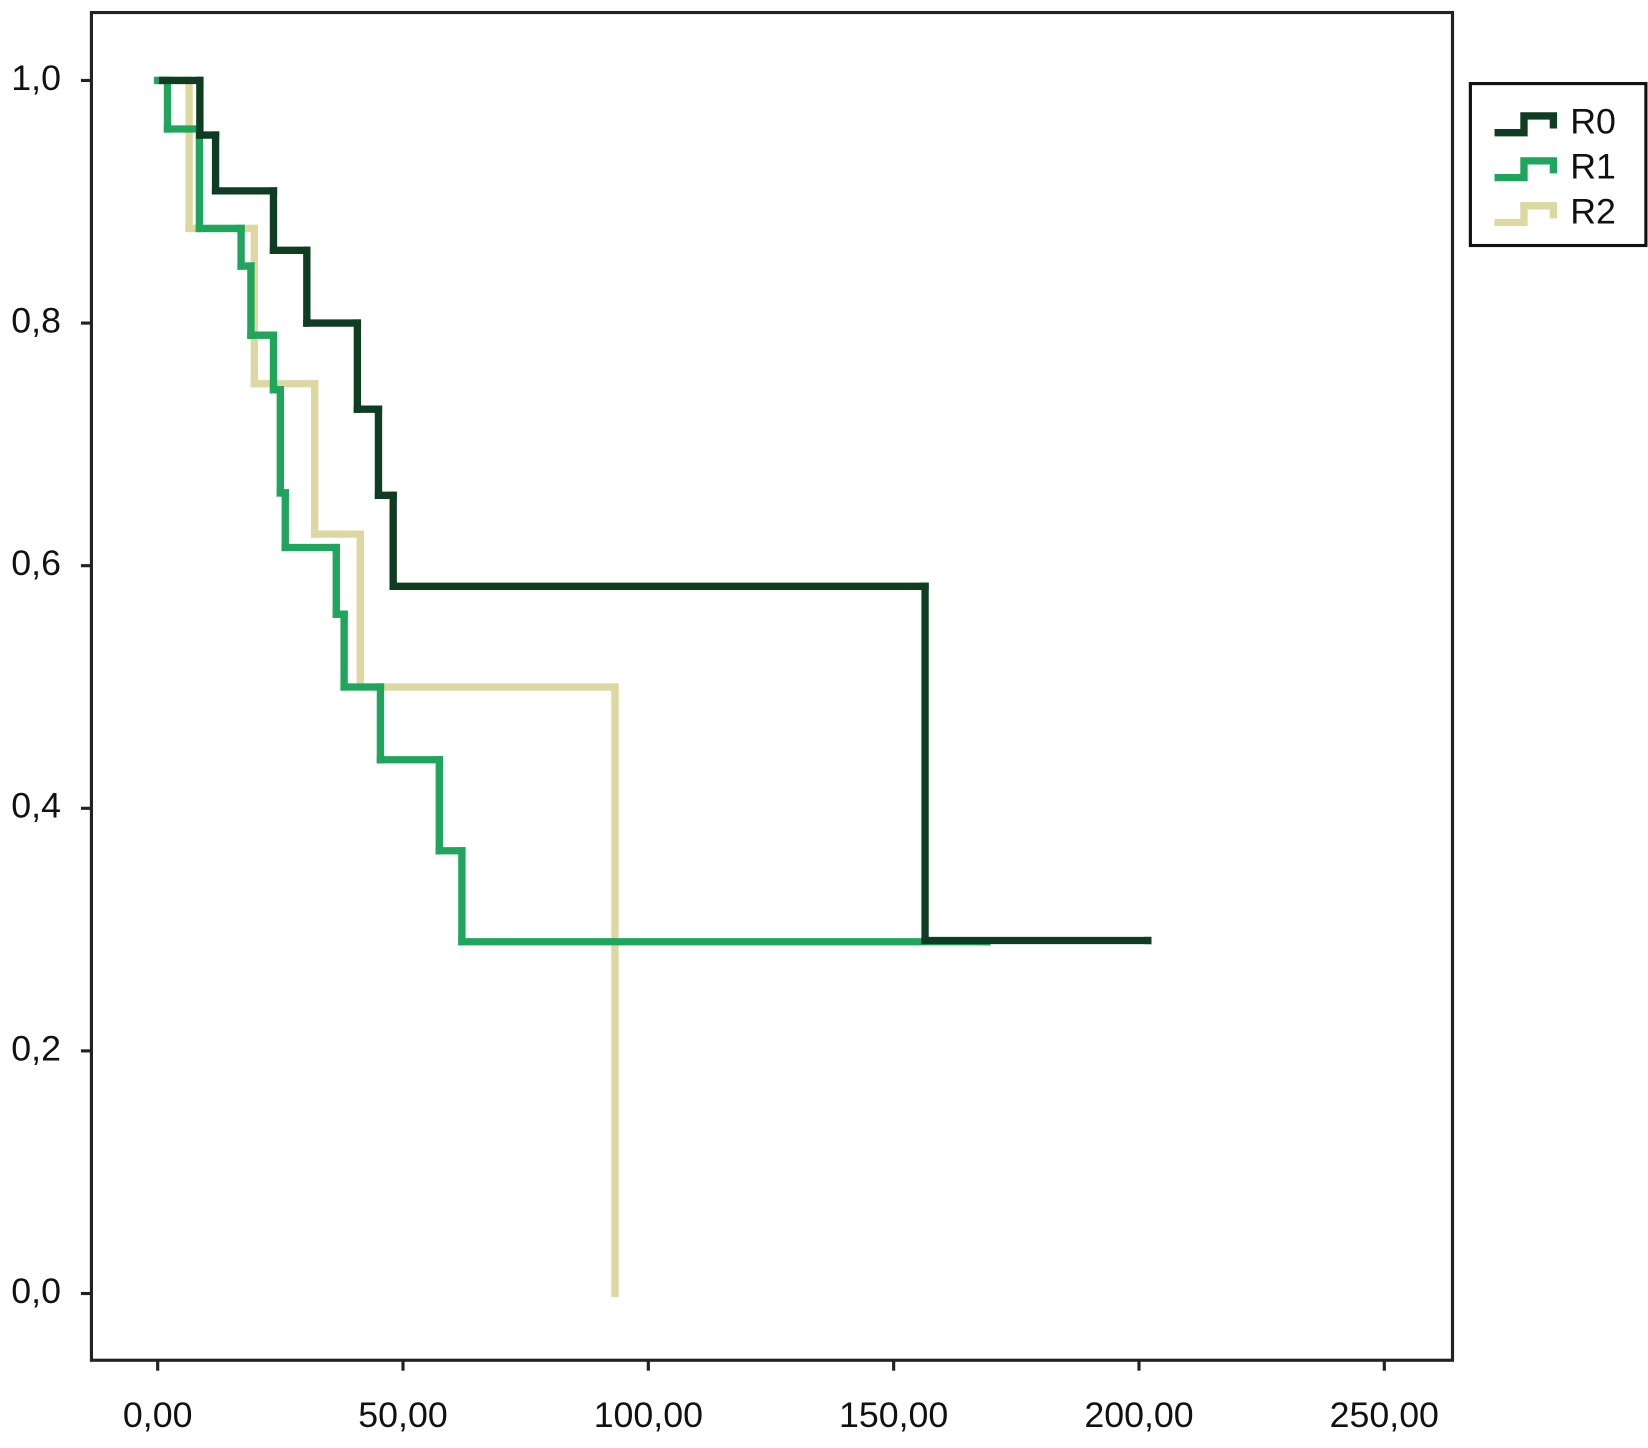 The width and height of the screenshot is (1648, 1448). Describe the element at coordinates (36, 806) in the screenshot. I see `y-tick-label: 0,4` at that location.